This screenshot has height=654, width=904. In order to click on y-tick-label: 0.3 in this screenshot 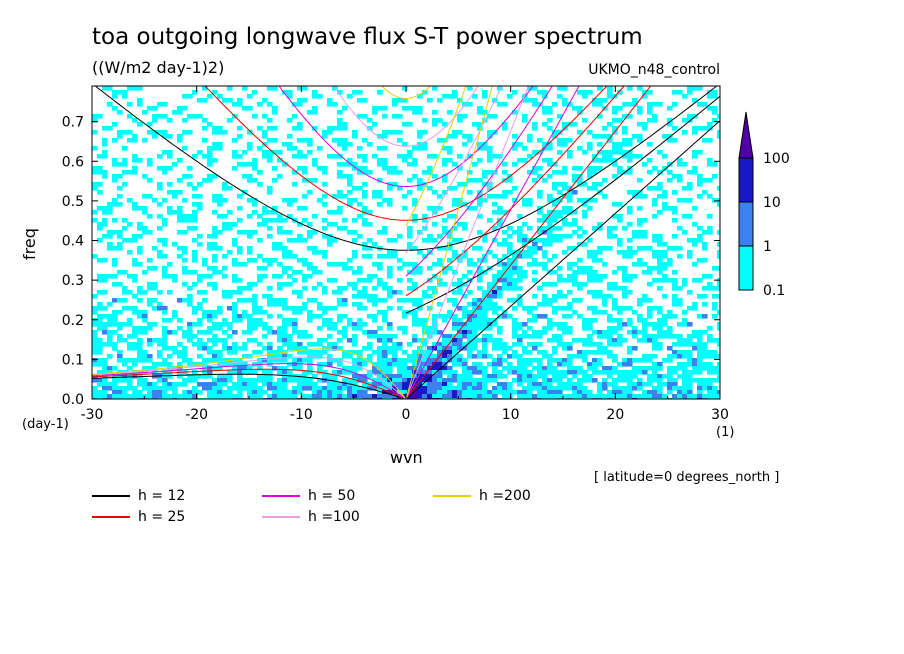, I will do `click(73, 281)`.